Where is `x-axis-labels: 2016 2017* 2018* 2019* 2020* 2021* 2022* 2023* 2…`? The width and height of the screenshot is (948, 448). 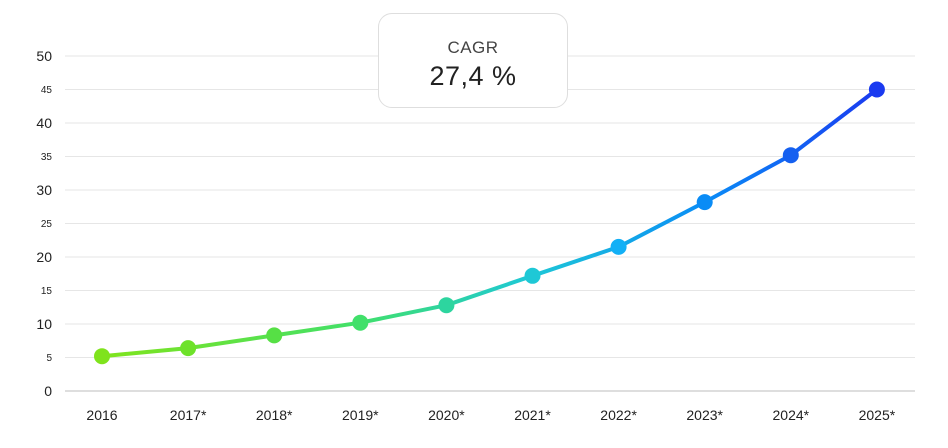
x-axis-labels: 2016 2017* 2018* 2019* 2020* 2021* 2022* 2023* 2… is located at coordinates (490, 415).